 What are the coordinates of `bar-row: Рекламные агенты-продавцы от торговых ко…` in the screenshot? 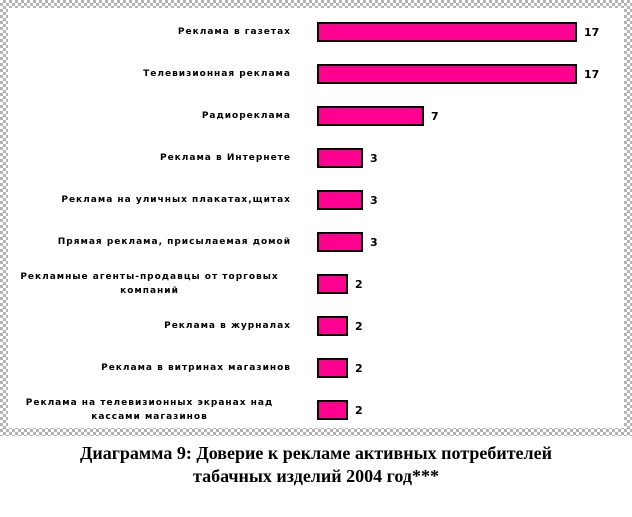 It's located at (316, 284).